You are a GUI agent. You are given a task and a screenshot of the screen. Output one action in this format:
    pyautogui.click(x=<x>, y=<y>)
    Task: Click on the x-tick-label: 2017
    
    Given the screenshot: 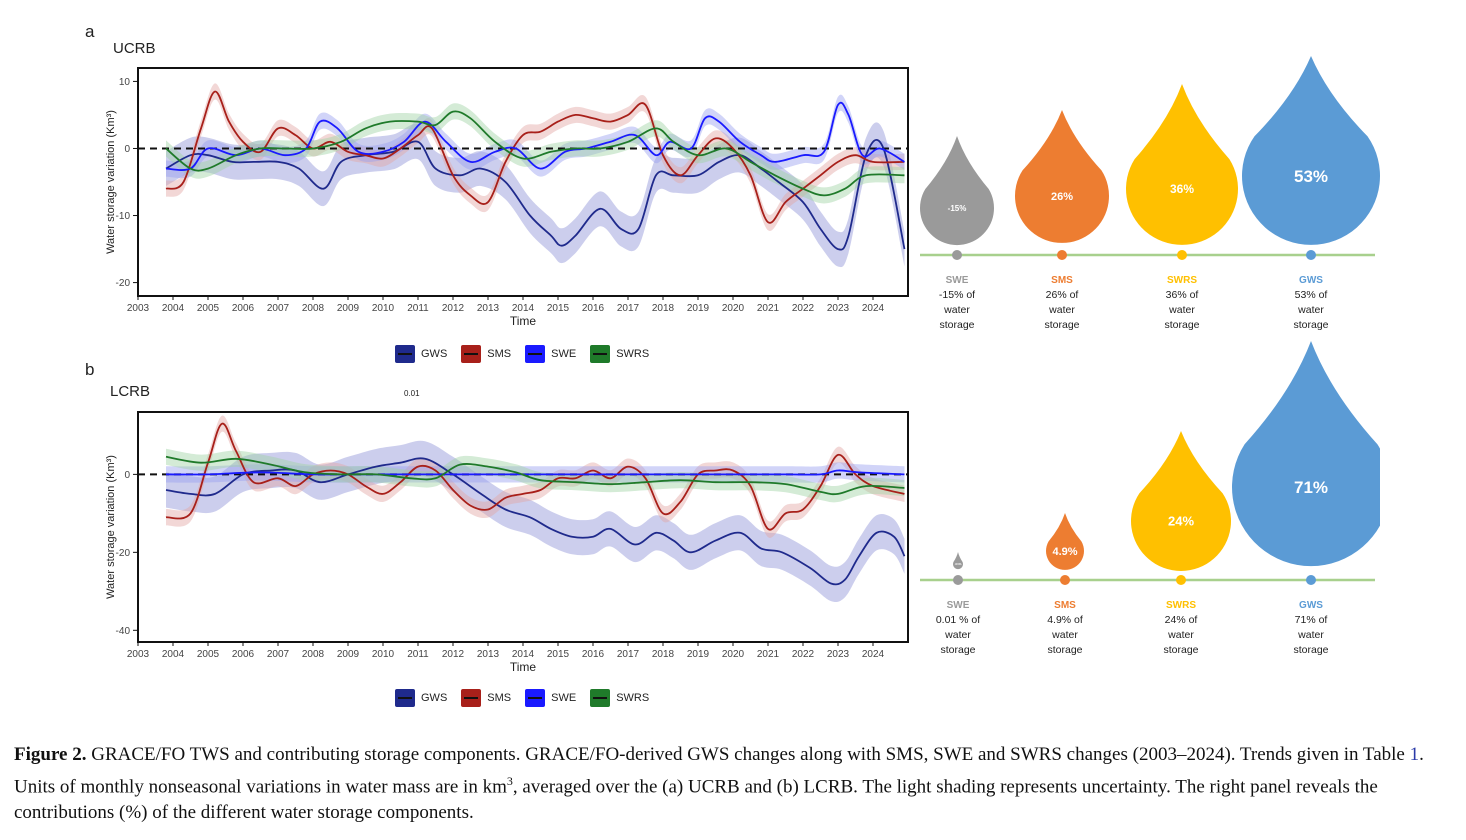 What is the action you would take?
    pyautogui.click(x=628, y=308)
    